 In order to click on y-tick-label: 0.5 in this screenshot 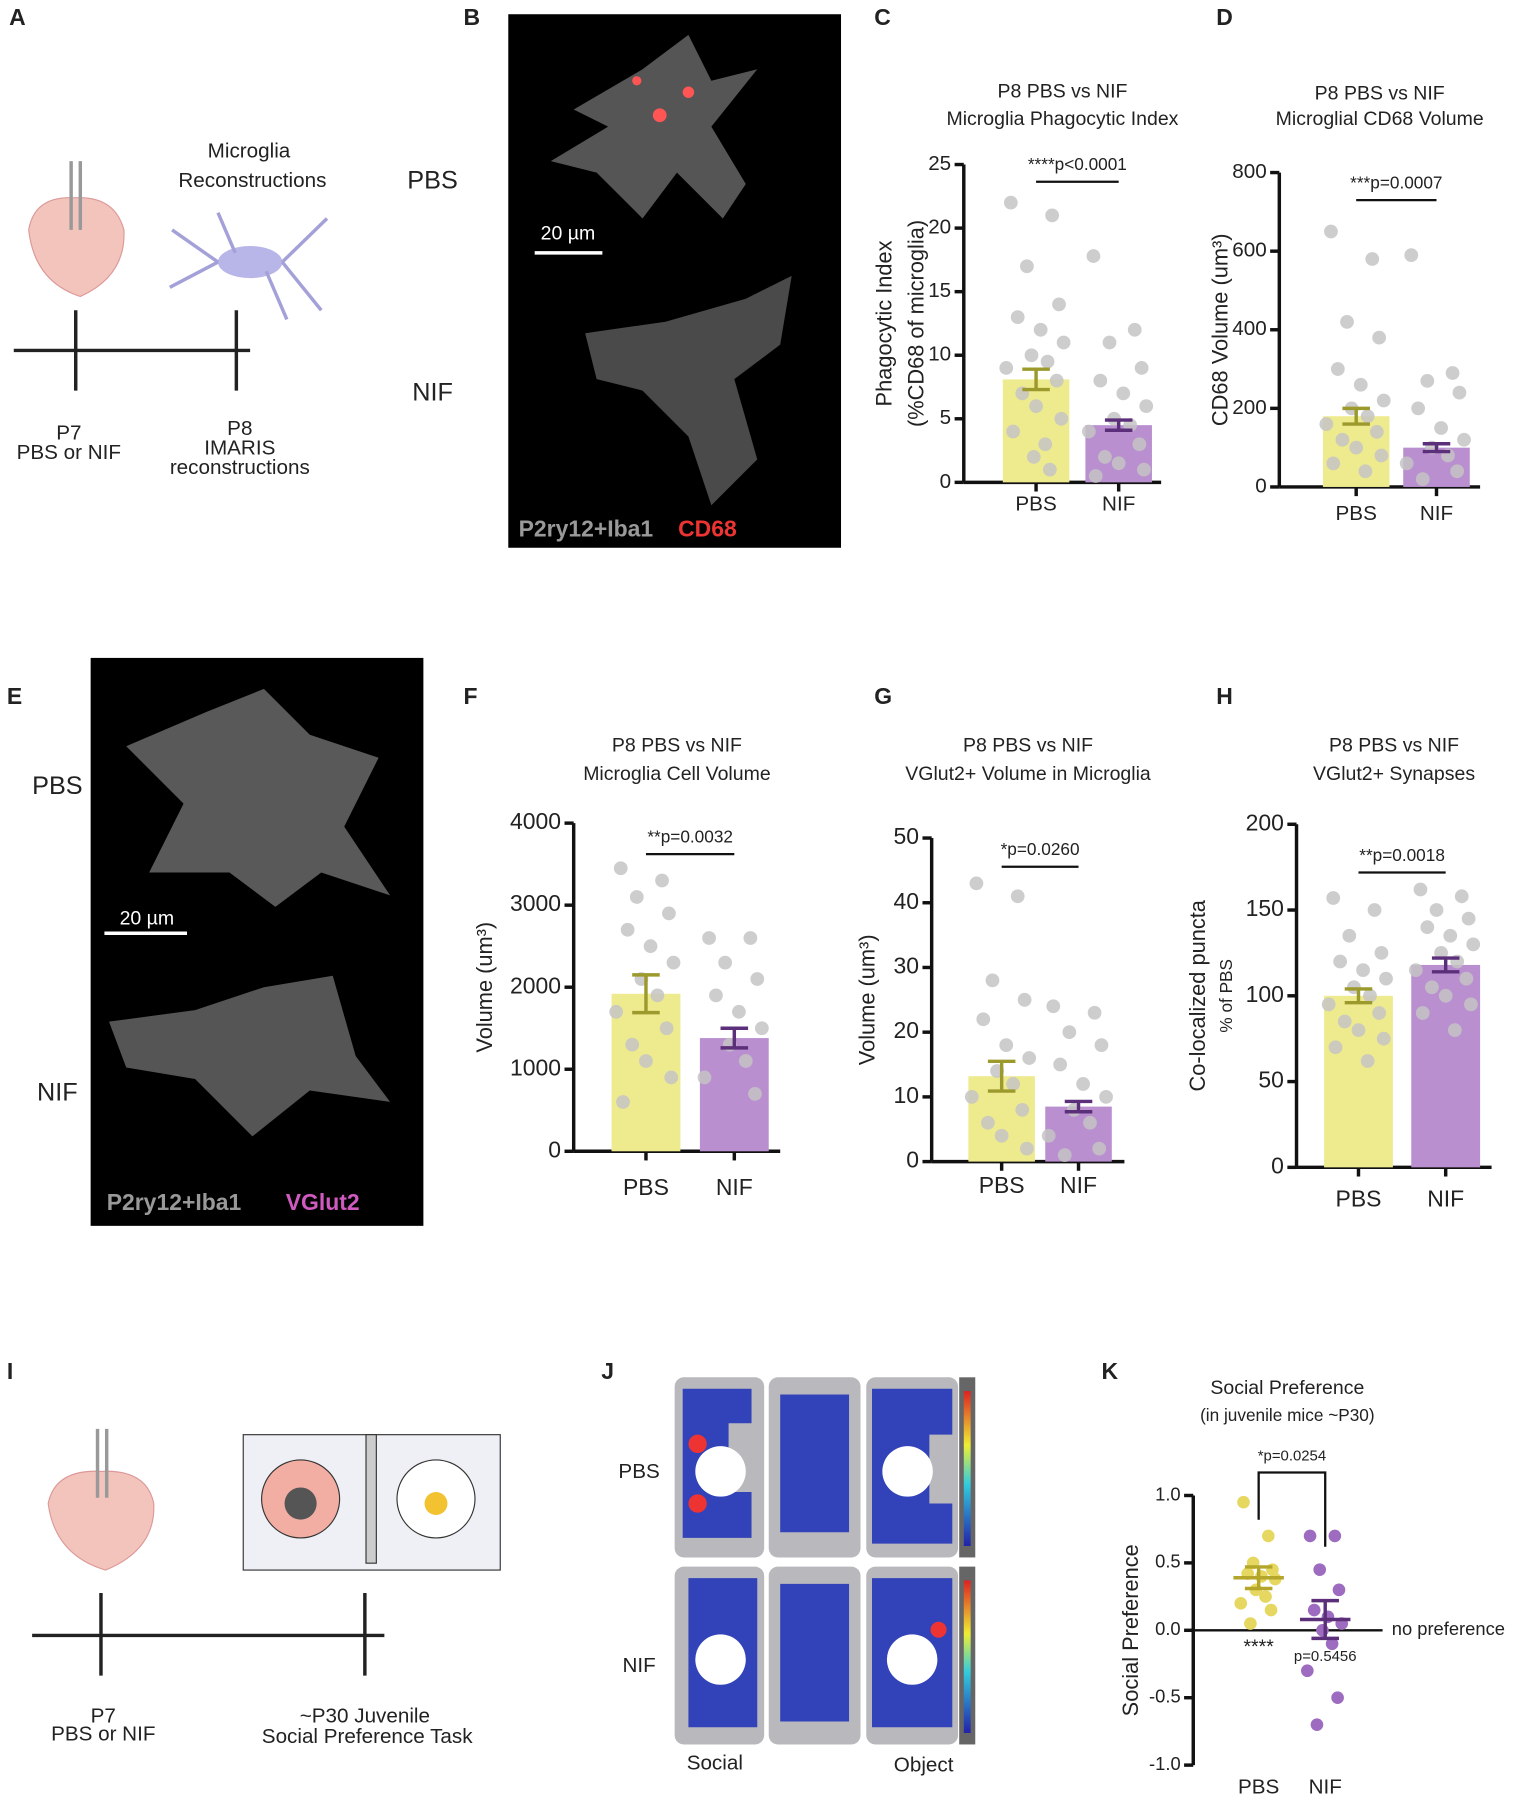, I will do `click(1168, 1561)`.